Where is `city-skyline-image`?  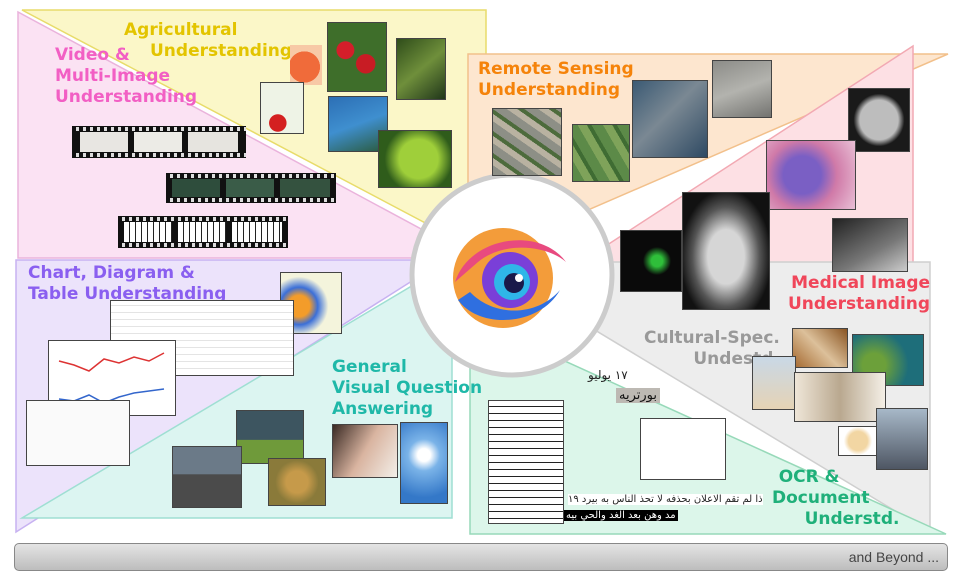 city-skyline-image is located at coordinates (902, 439).